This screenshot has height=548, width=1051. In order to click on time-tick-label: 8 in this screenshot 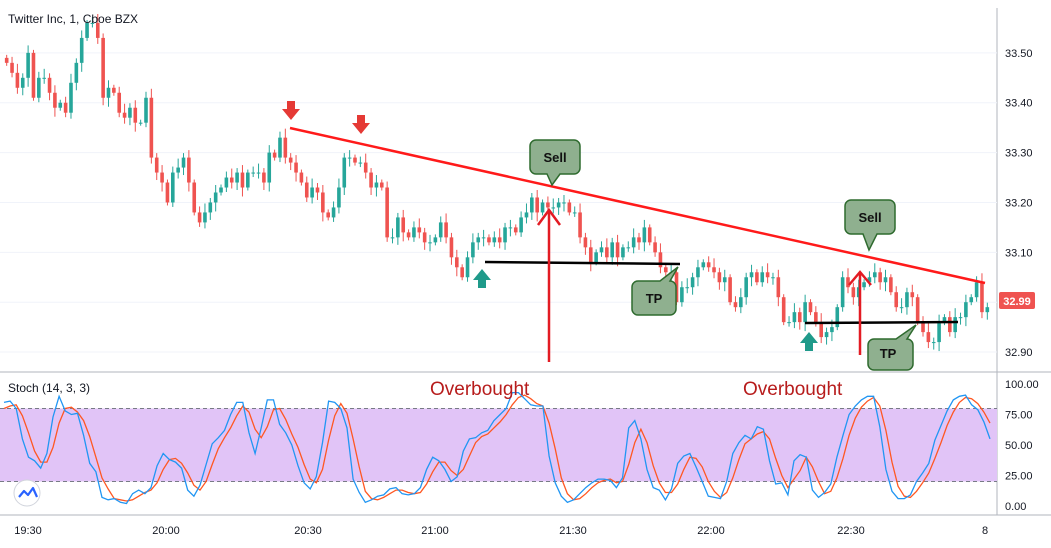, I will do `click(985, 531)`.